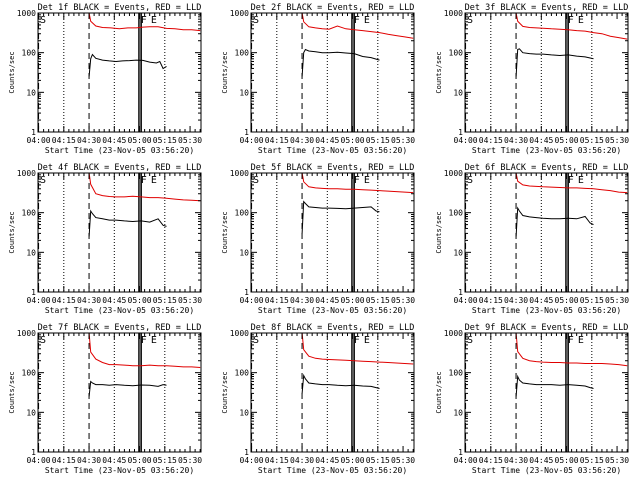 The width and height of the screenshot is (640, 480). What do you see at coordinates (120, 328) in the screenshot?
I see `panel-title: Det 7f BLACK = Events, RED = LLD` at bounding box center [120, 328].